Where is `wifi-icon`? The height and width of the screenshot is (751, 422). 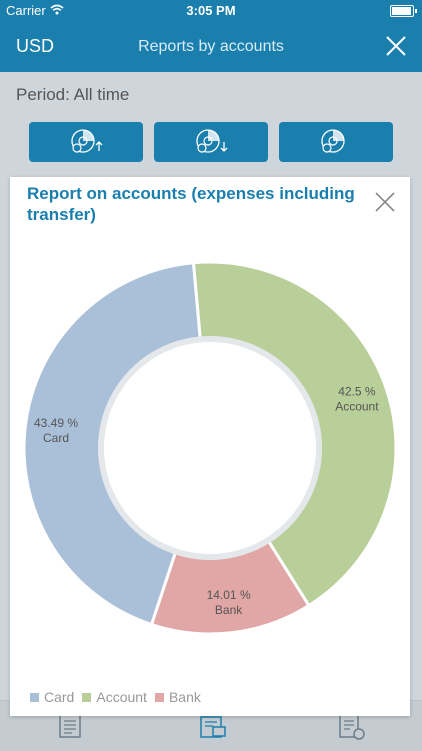
wifi-icon is located at coordinates (57, 9).